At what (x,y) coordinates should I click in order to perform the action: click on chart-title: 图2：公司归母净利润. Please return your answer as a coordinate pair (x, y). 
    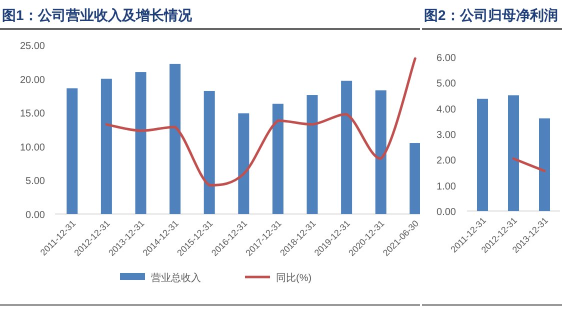
    Looking at the image, I should click on (491, 15).